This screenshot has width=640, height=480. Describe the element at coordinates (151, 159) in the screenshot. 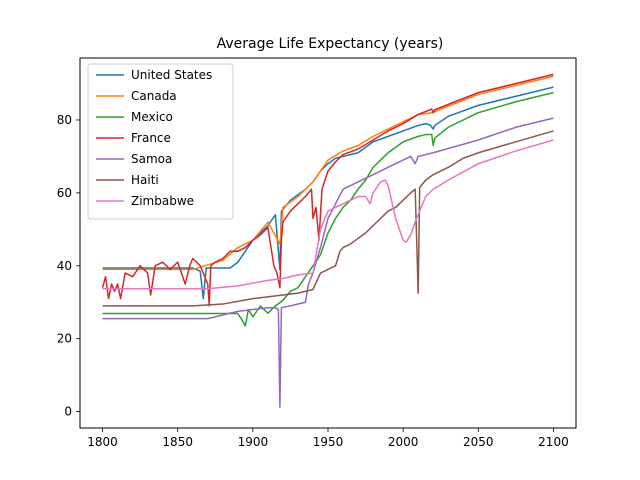

I see `legend-label-samoa: Samoa` at that location.